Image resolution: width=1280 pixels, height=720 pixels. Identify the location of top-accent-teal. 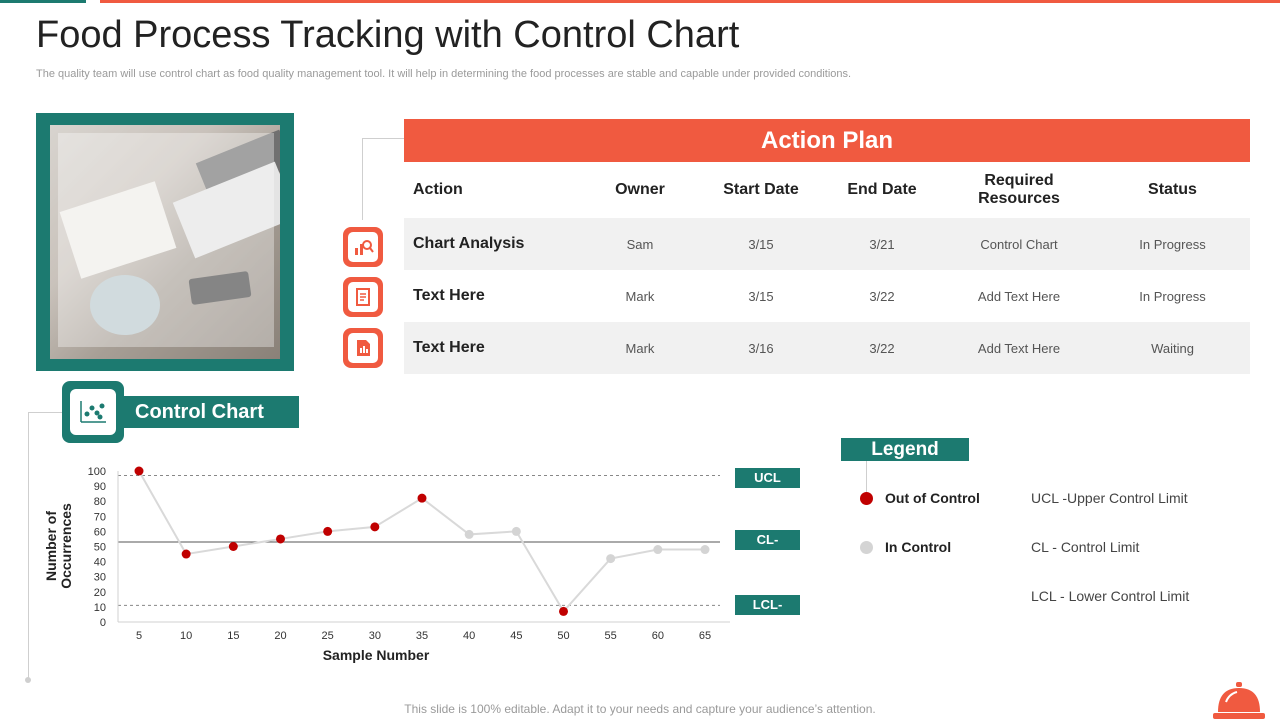
(43, 1).